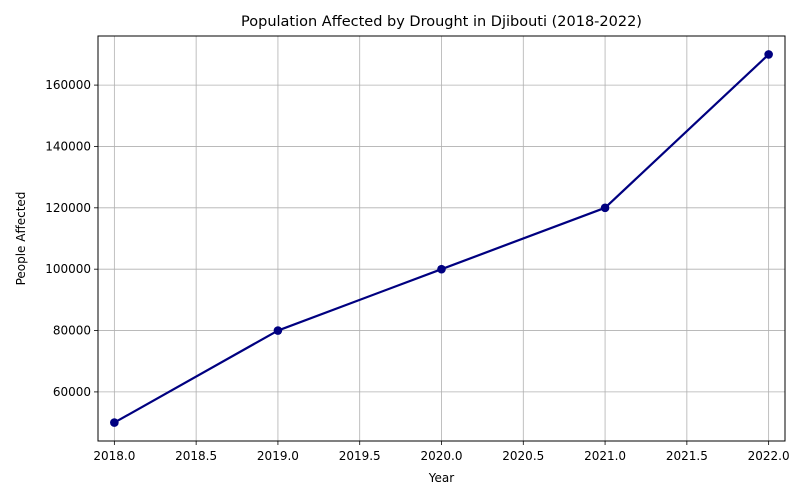 The height and width of the screenshot is (504, 800). What do you see at coordinates (605, 456) in the screenshot?
I see `x-tick-label: 2021.0` at bounding box center [605, 456].